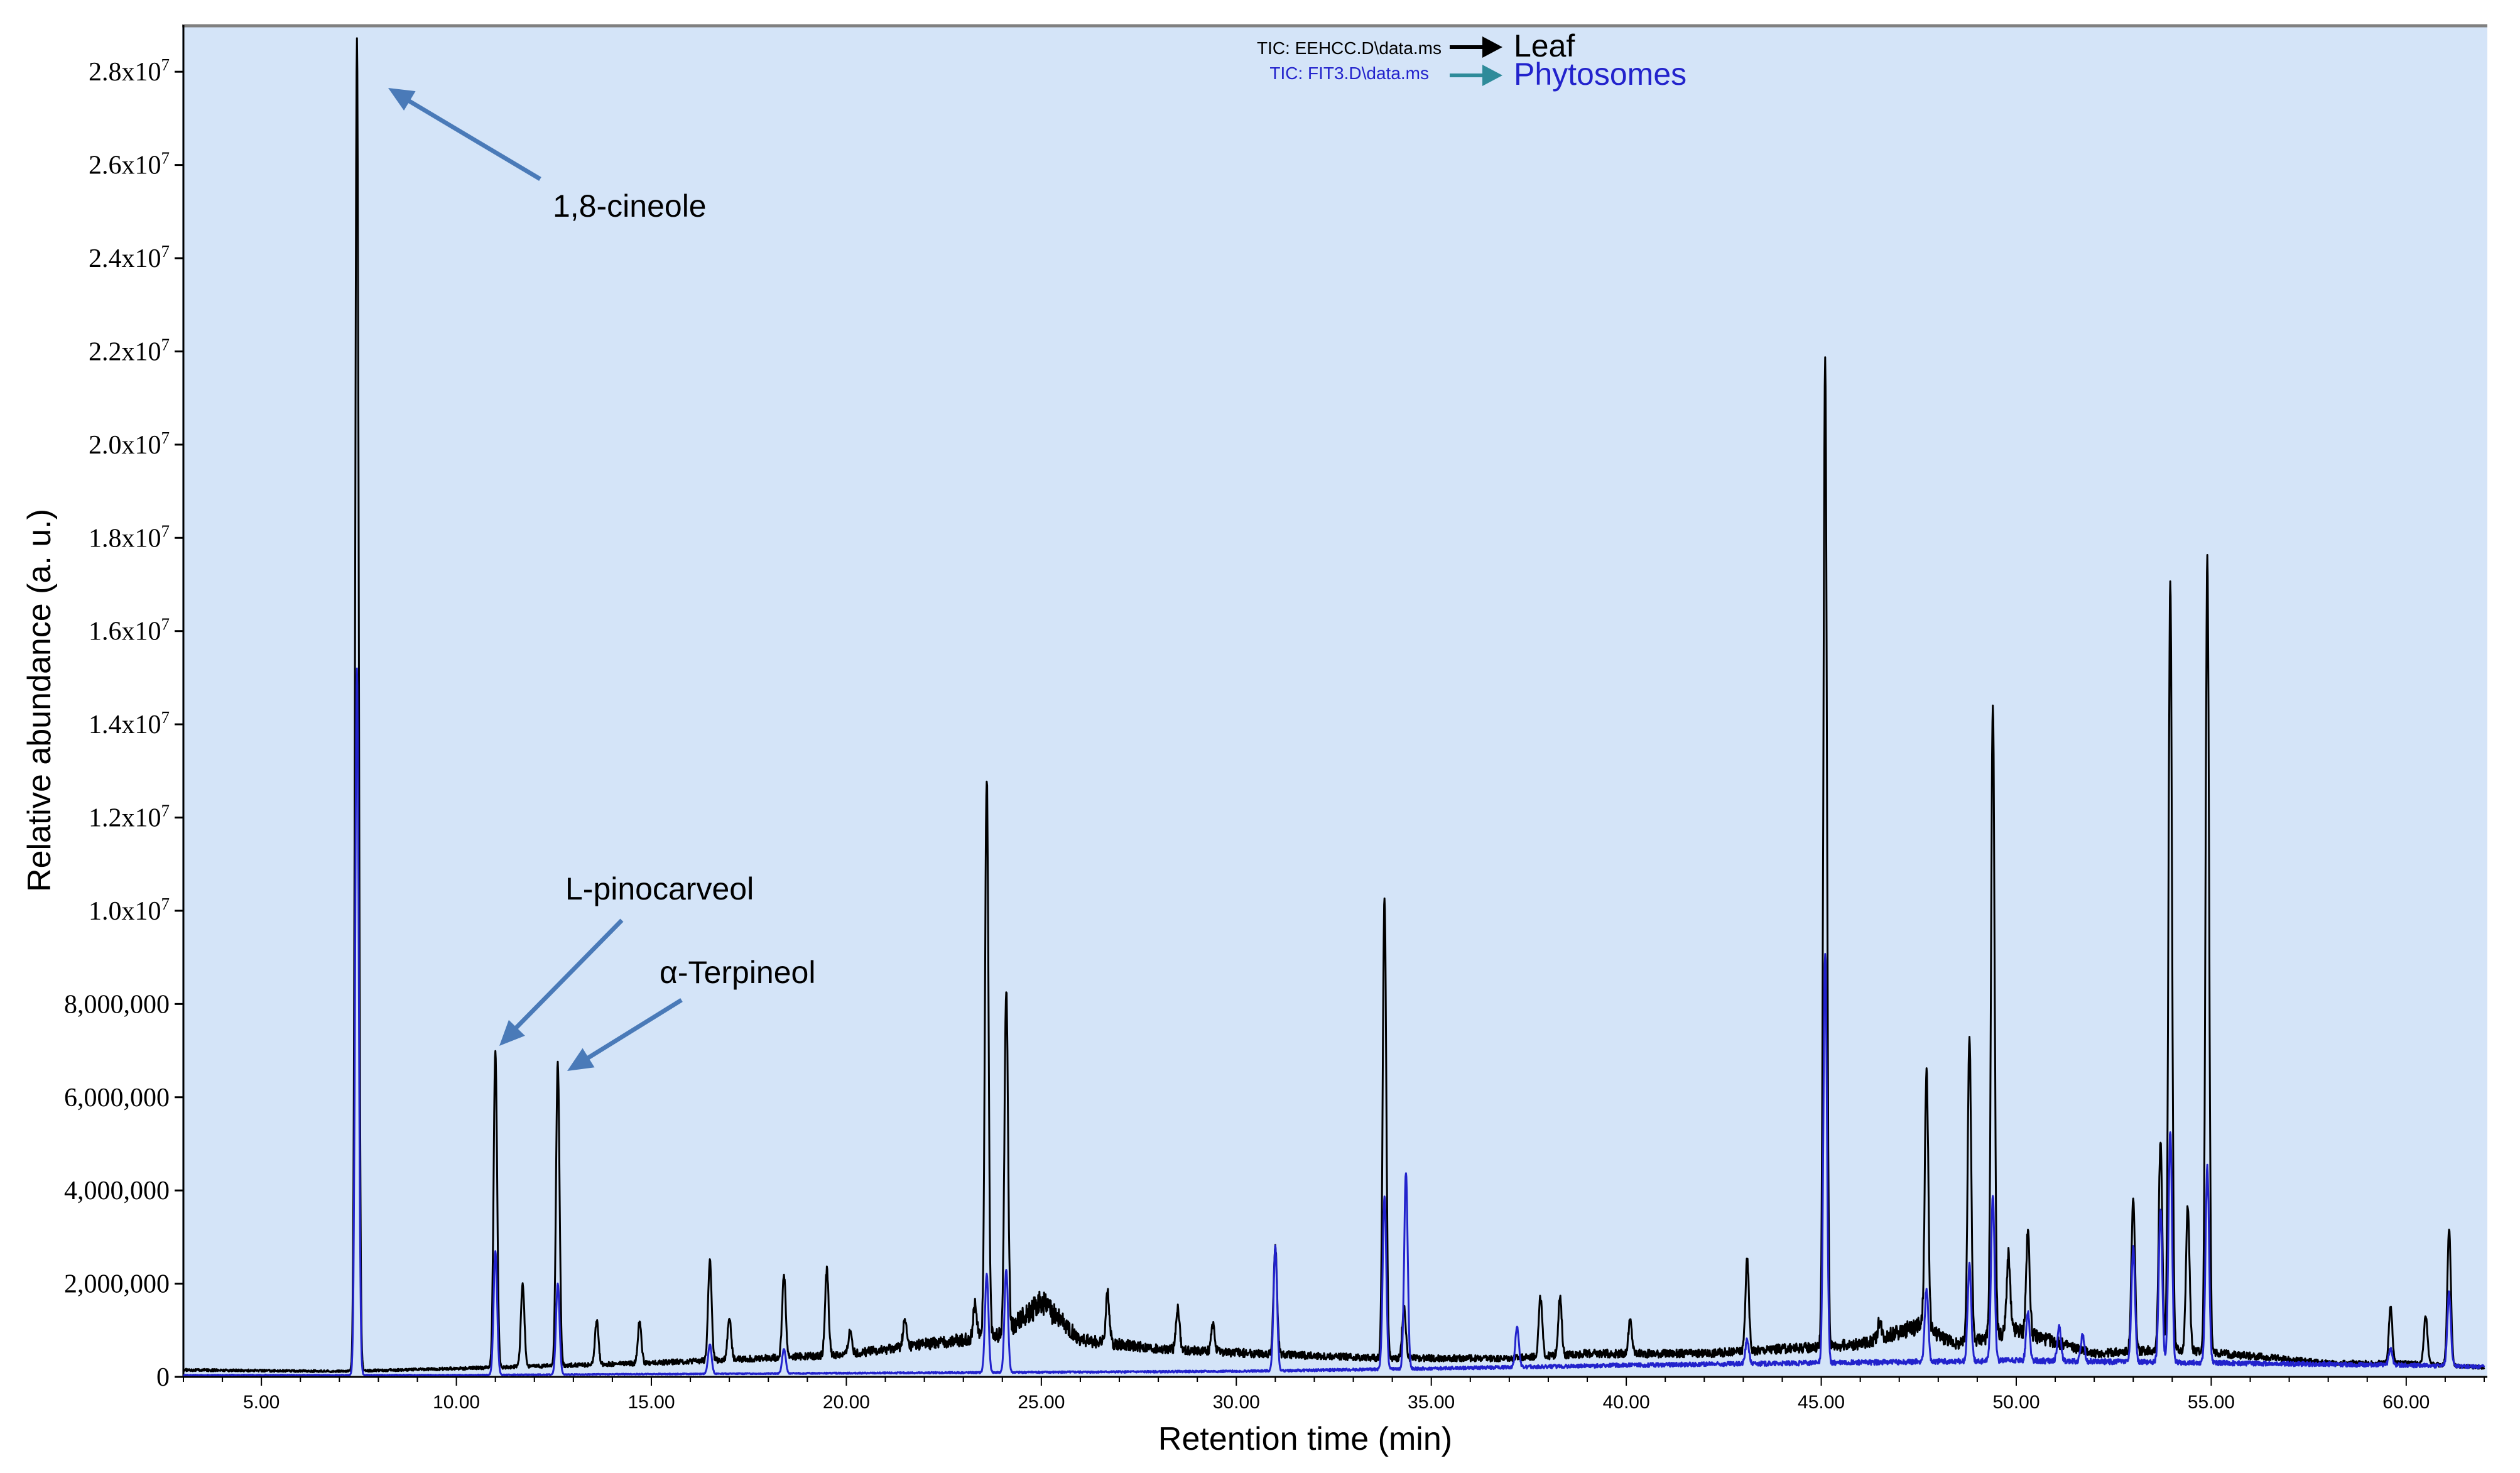 Image resolution: width=2520 pixels, height=1473 pixels. I want to click on y-tick-label: 1.4x10⁷, so click(129, 723).